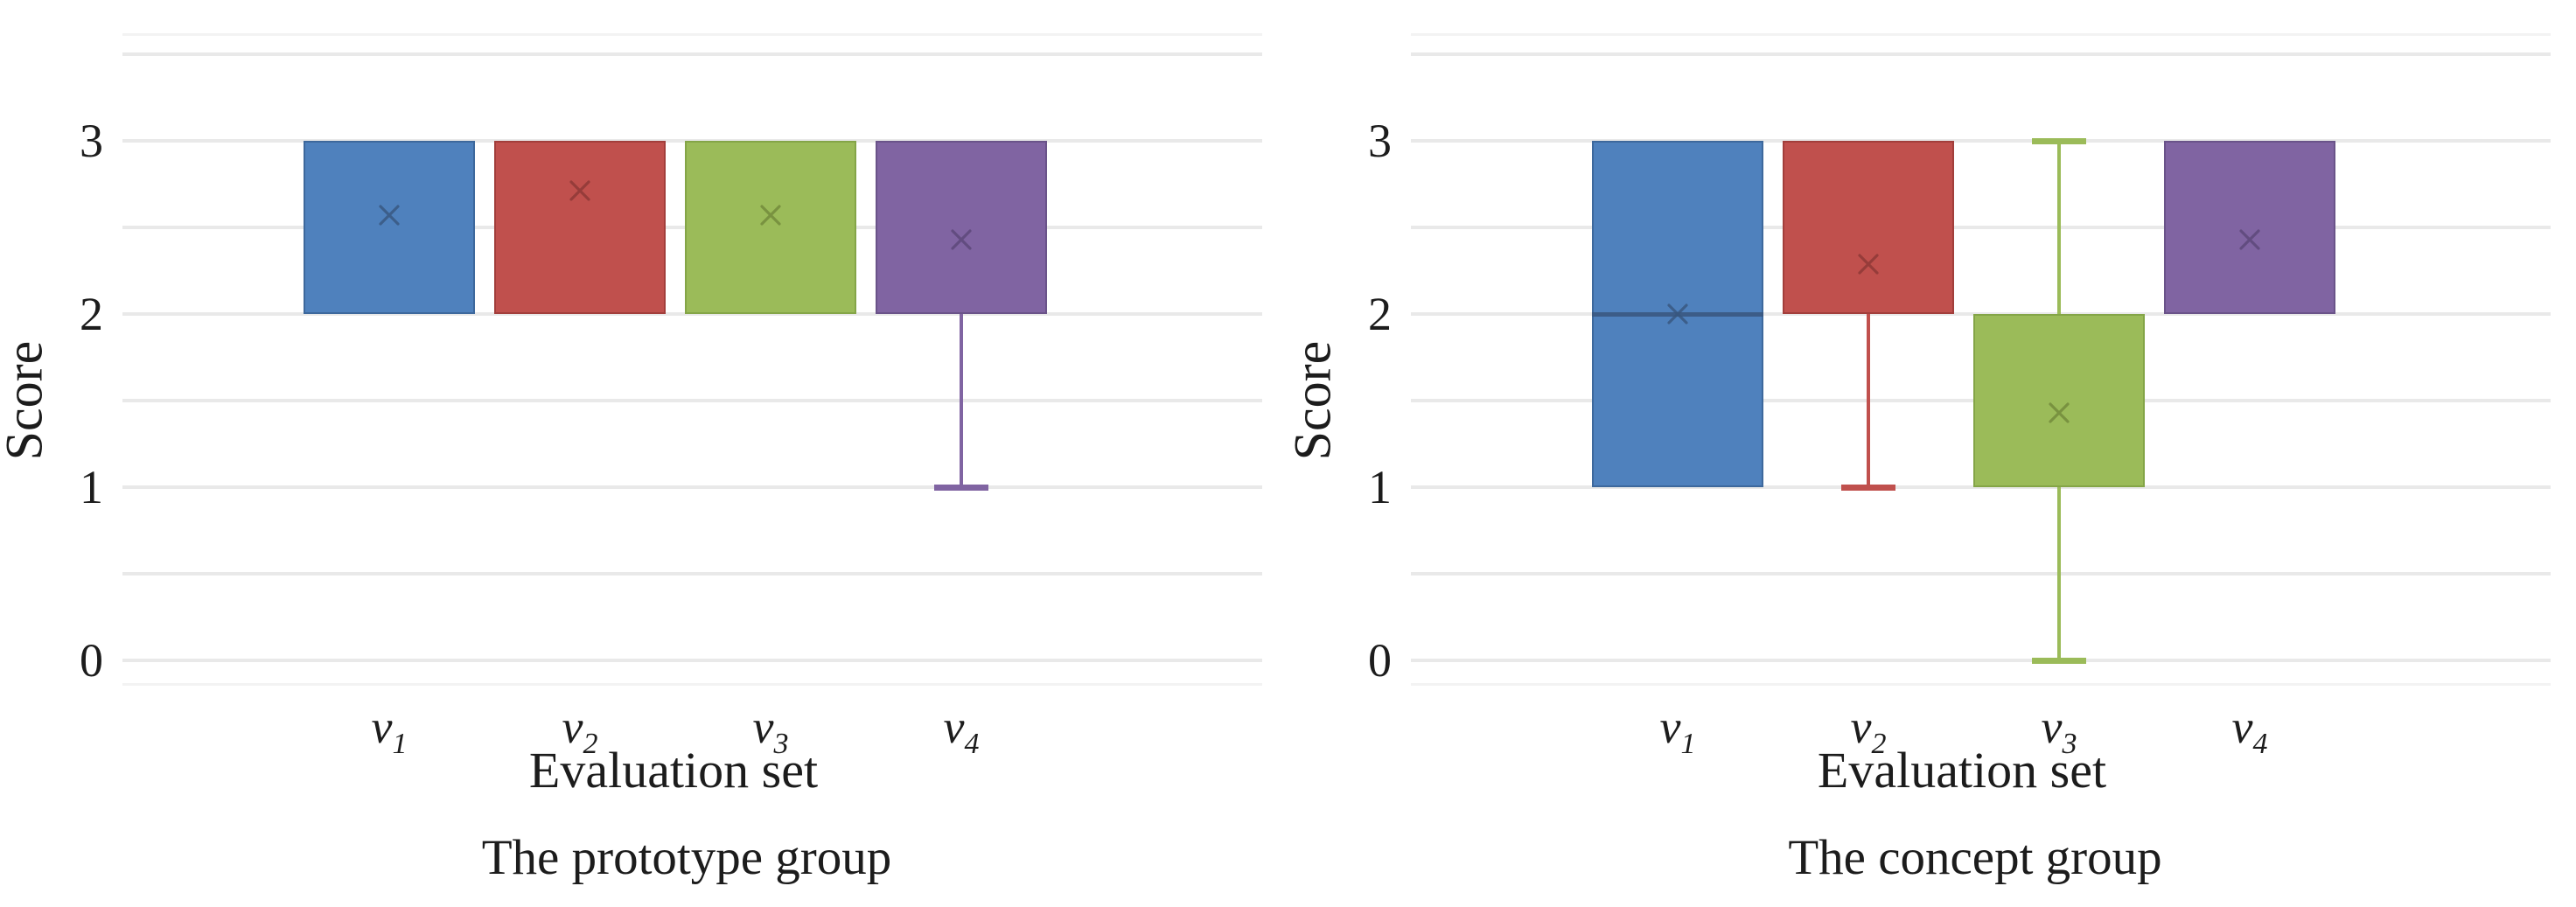  I want to click on box-v1, so click(389, 227).